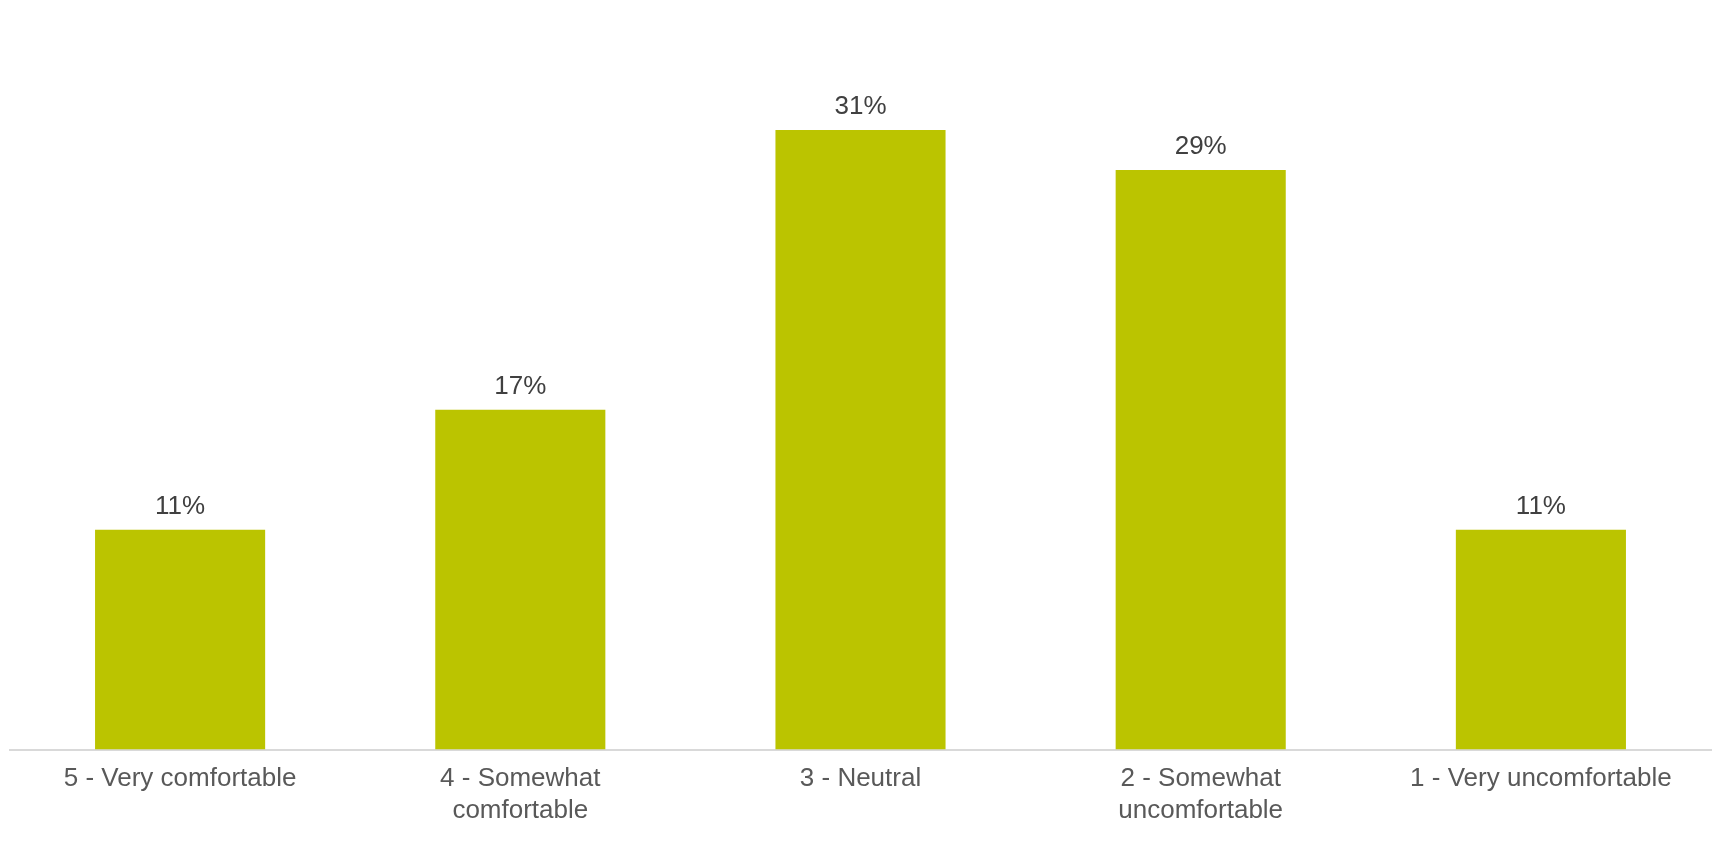 The height and width of the screenshot is (845, 1721). I want to click on data-label: 17%, so click(520, 384).